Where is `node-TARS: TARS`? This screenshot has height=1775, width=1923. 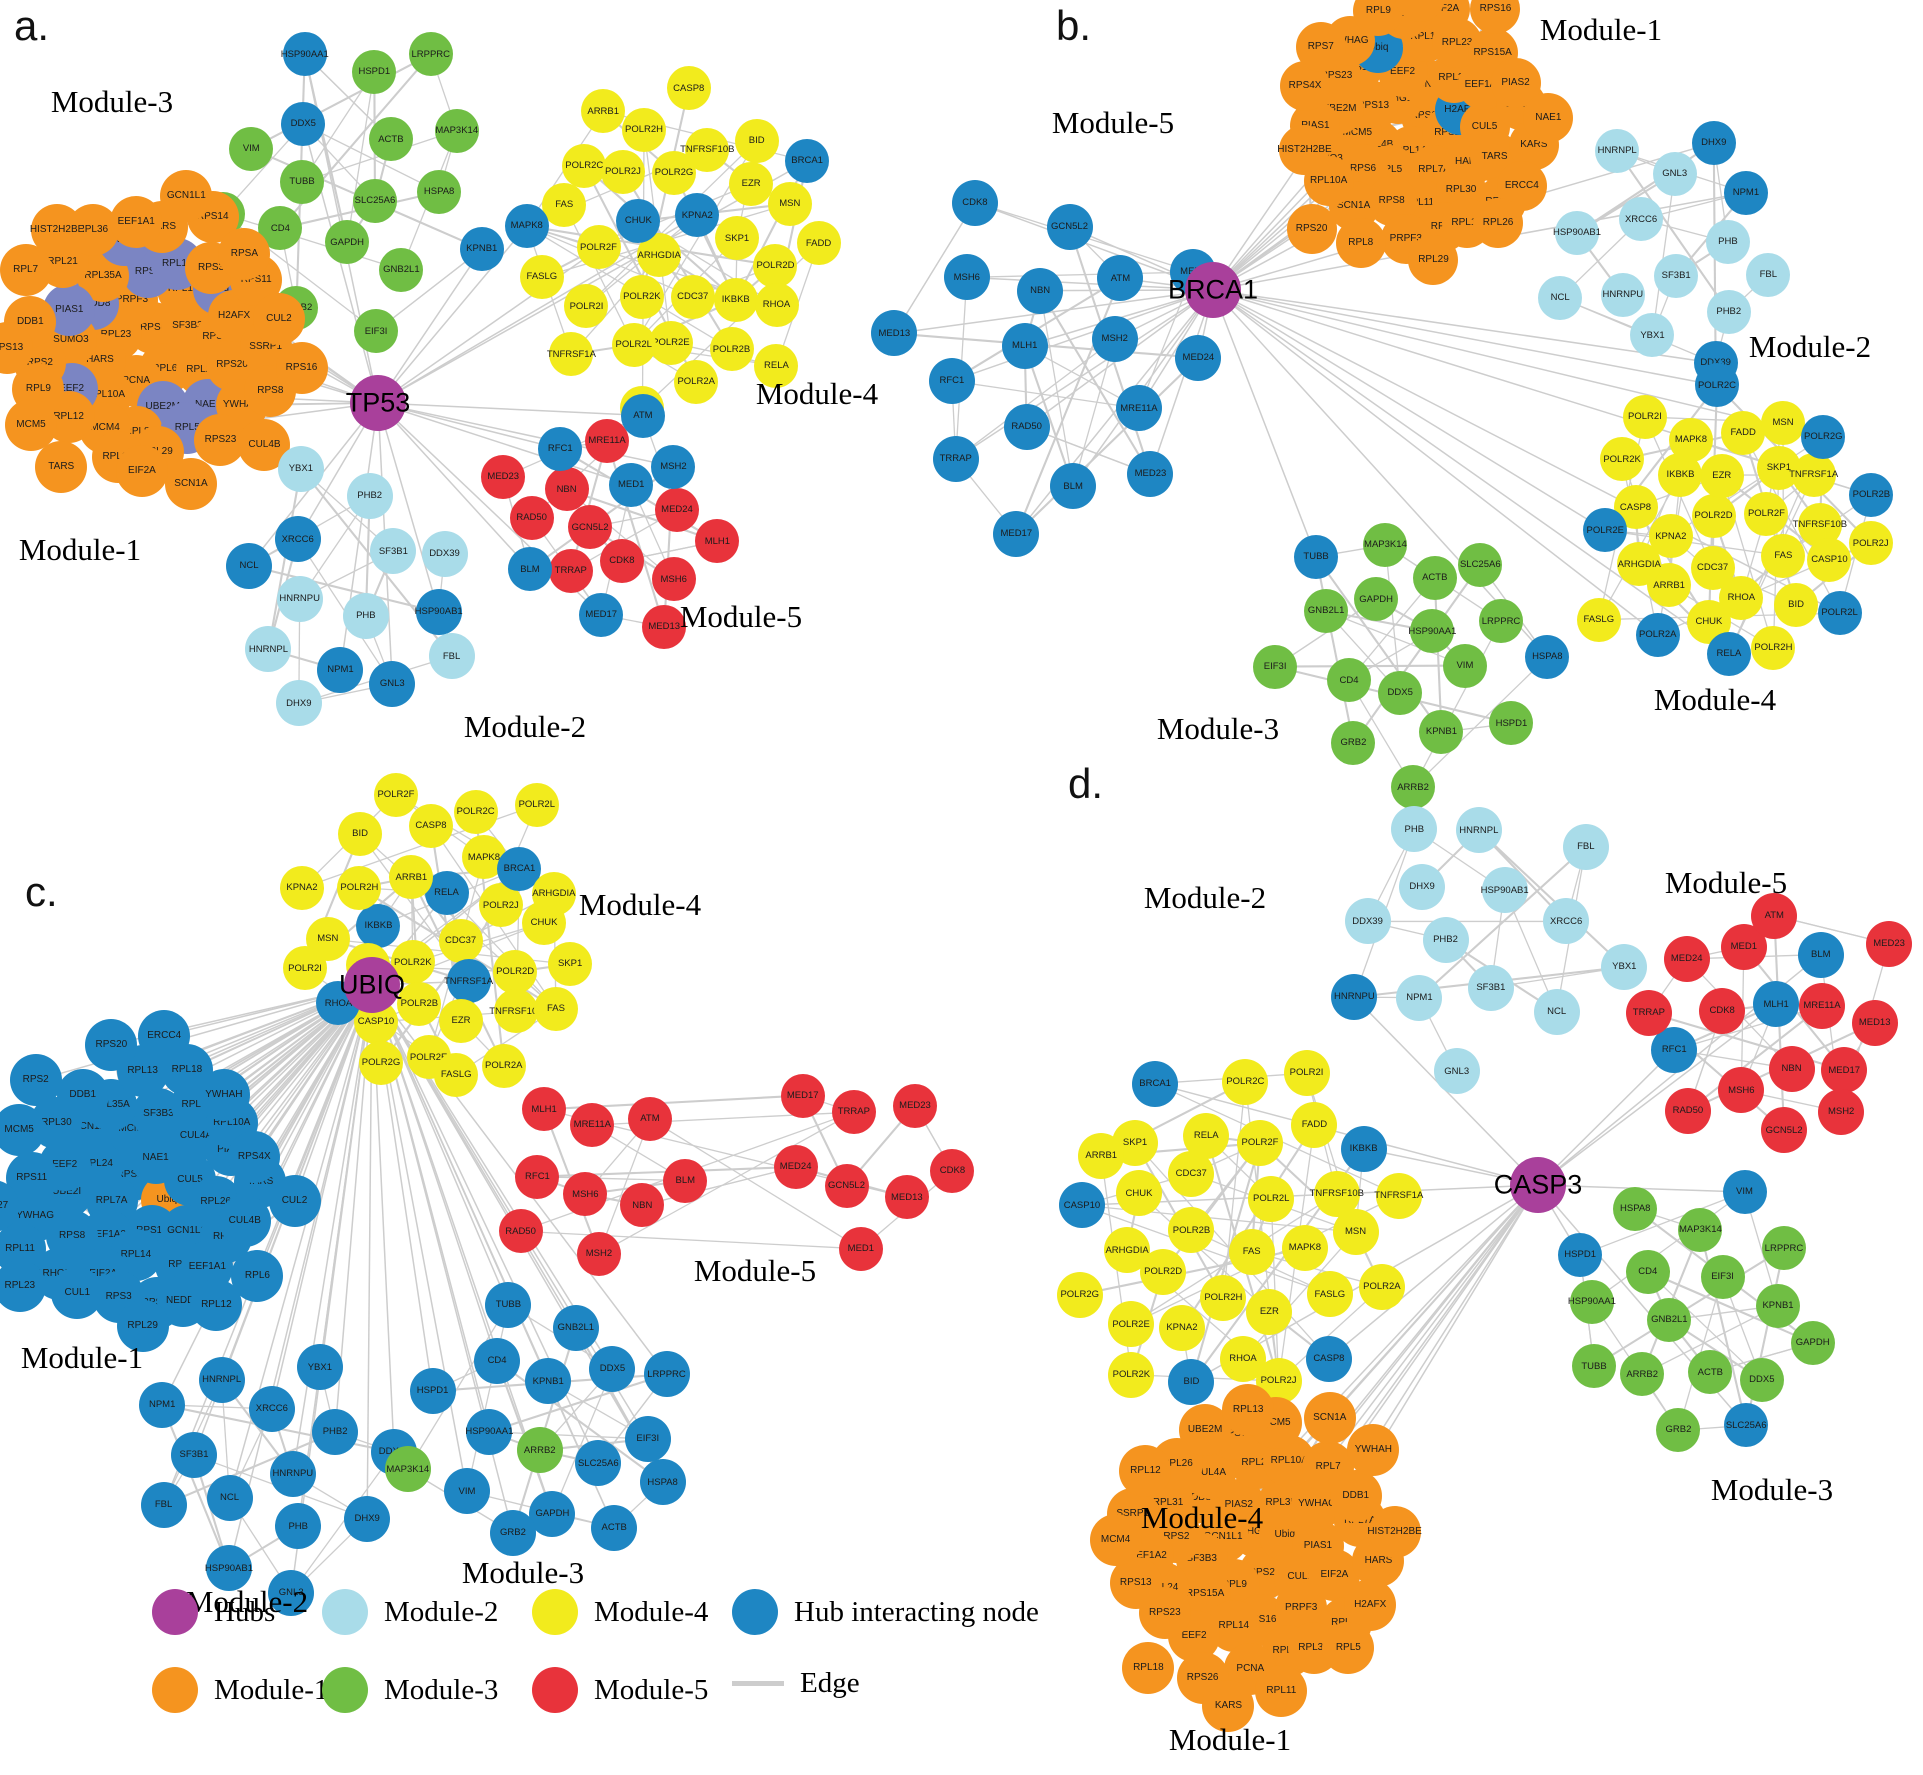 node-TARS: TARS is located at coordinates (61, 466).